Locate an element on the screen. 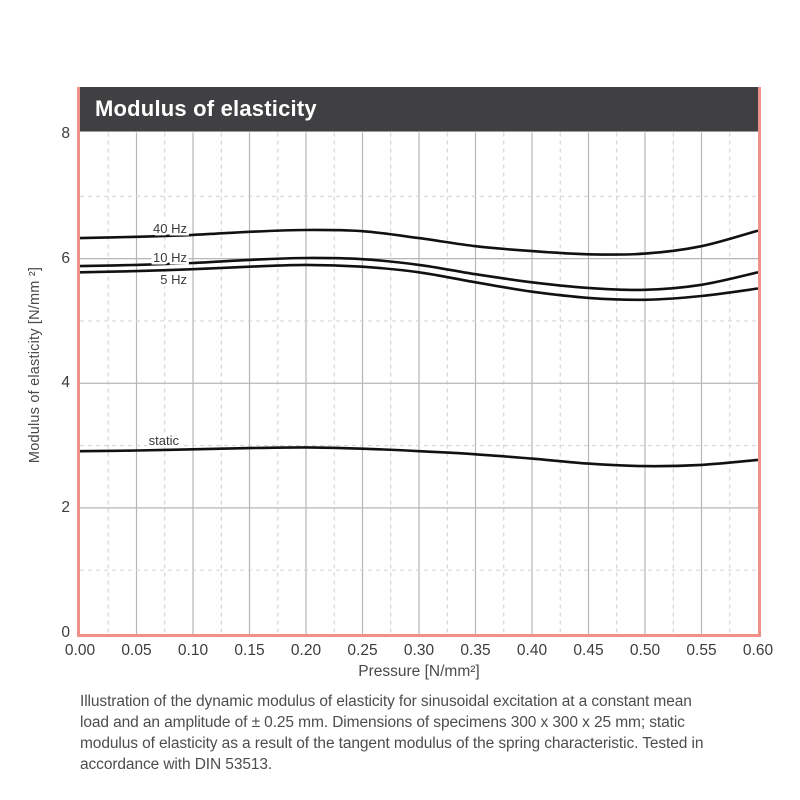  caption-line: accordance with DIN 53513. is located at coordinates (176, 764).